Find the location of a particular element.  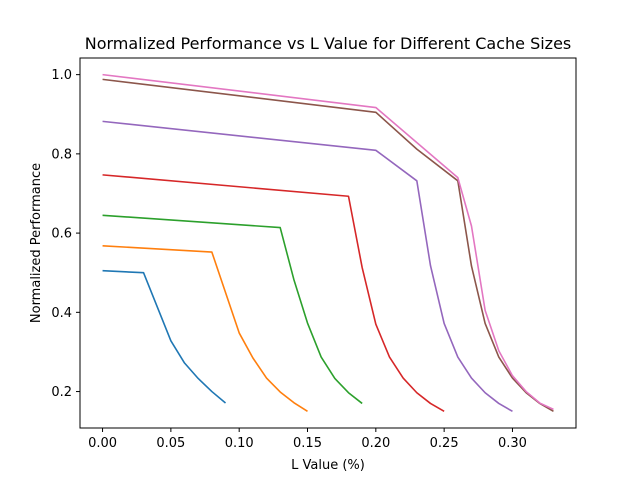

x-tick-label: 0.25 is located at coordinates (444, 443).